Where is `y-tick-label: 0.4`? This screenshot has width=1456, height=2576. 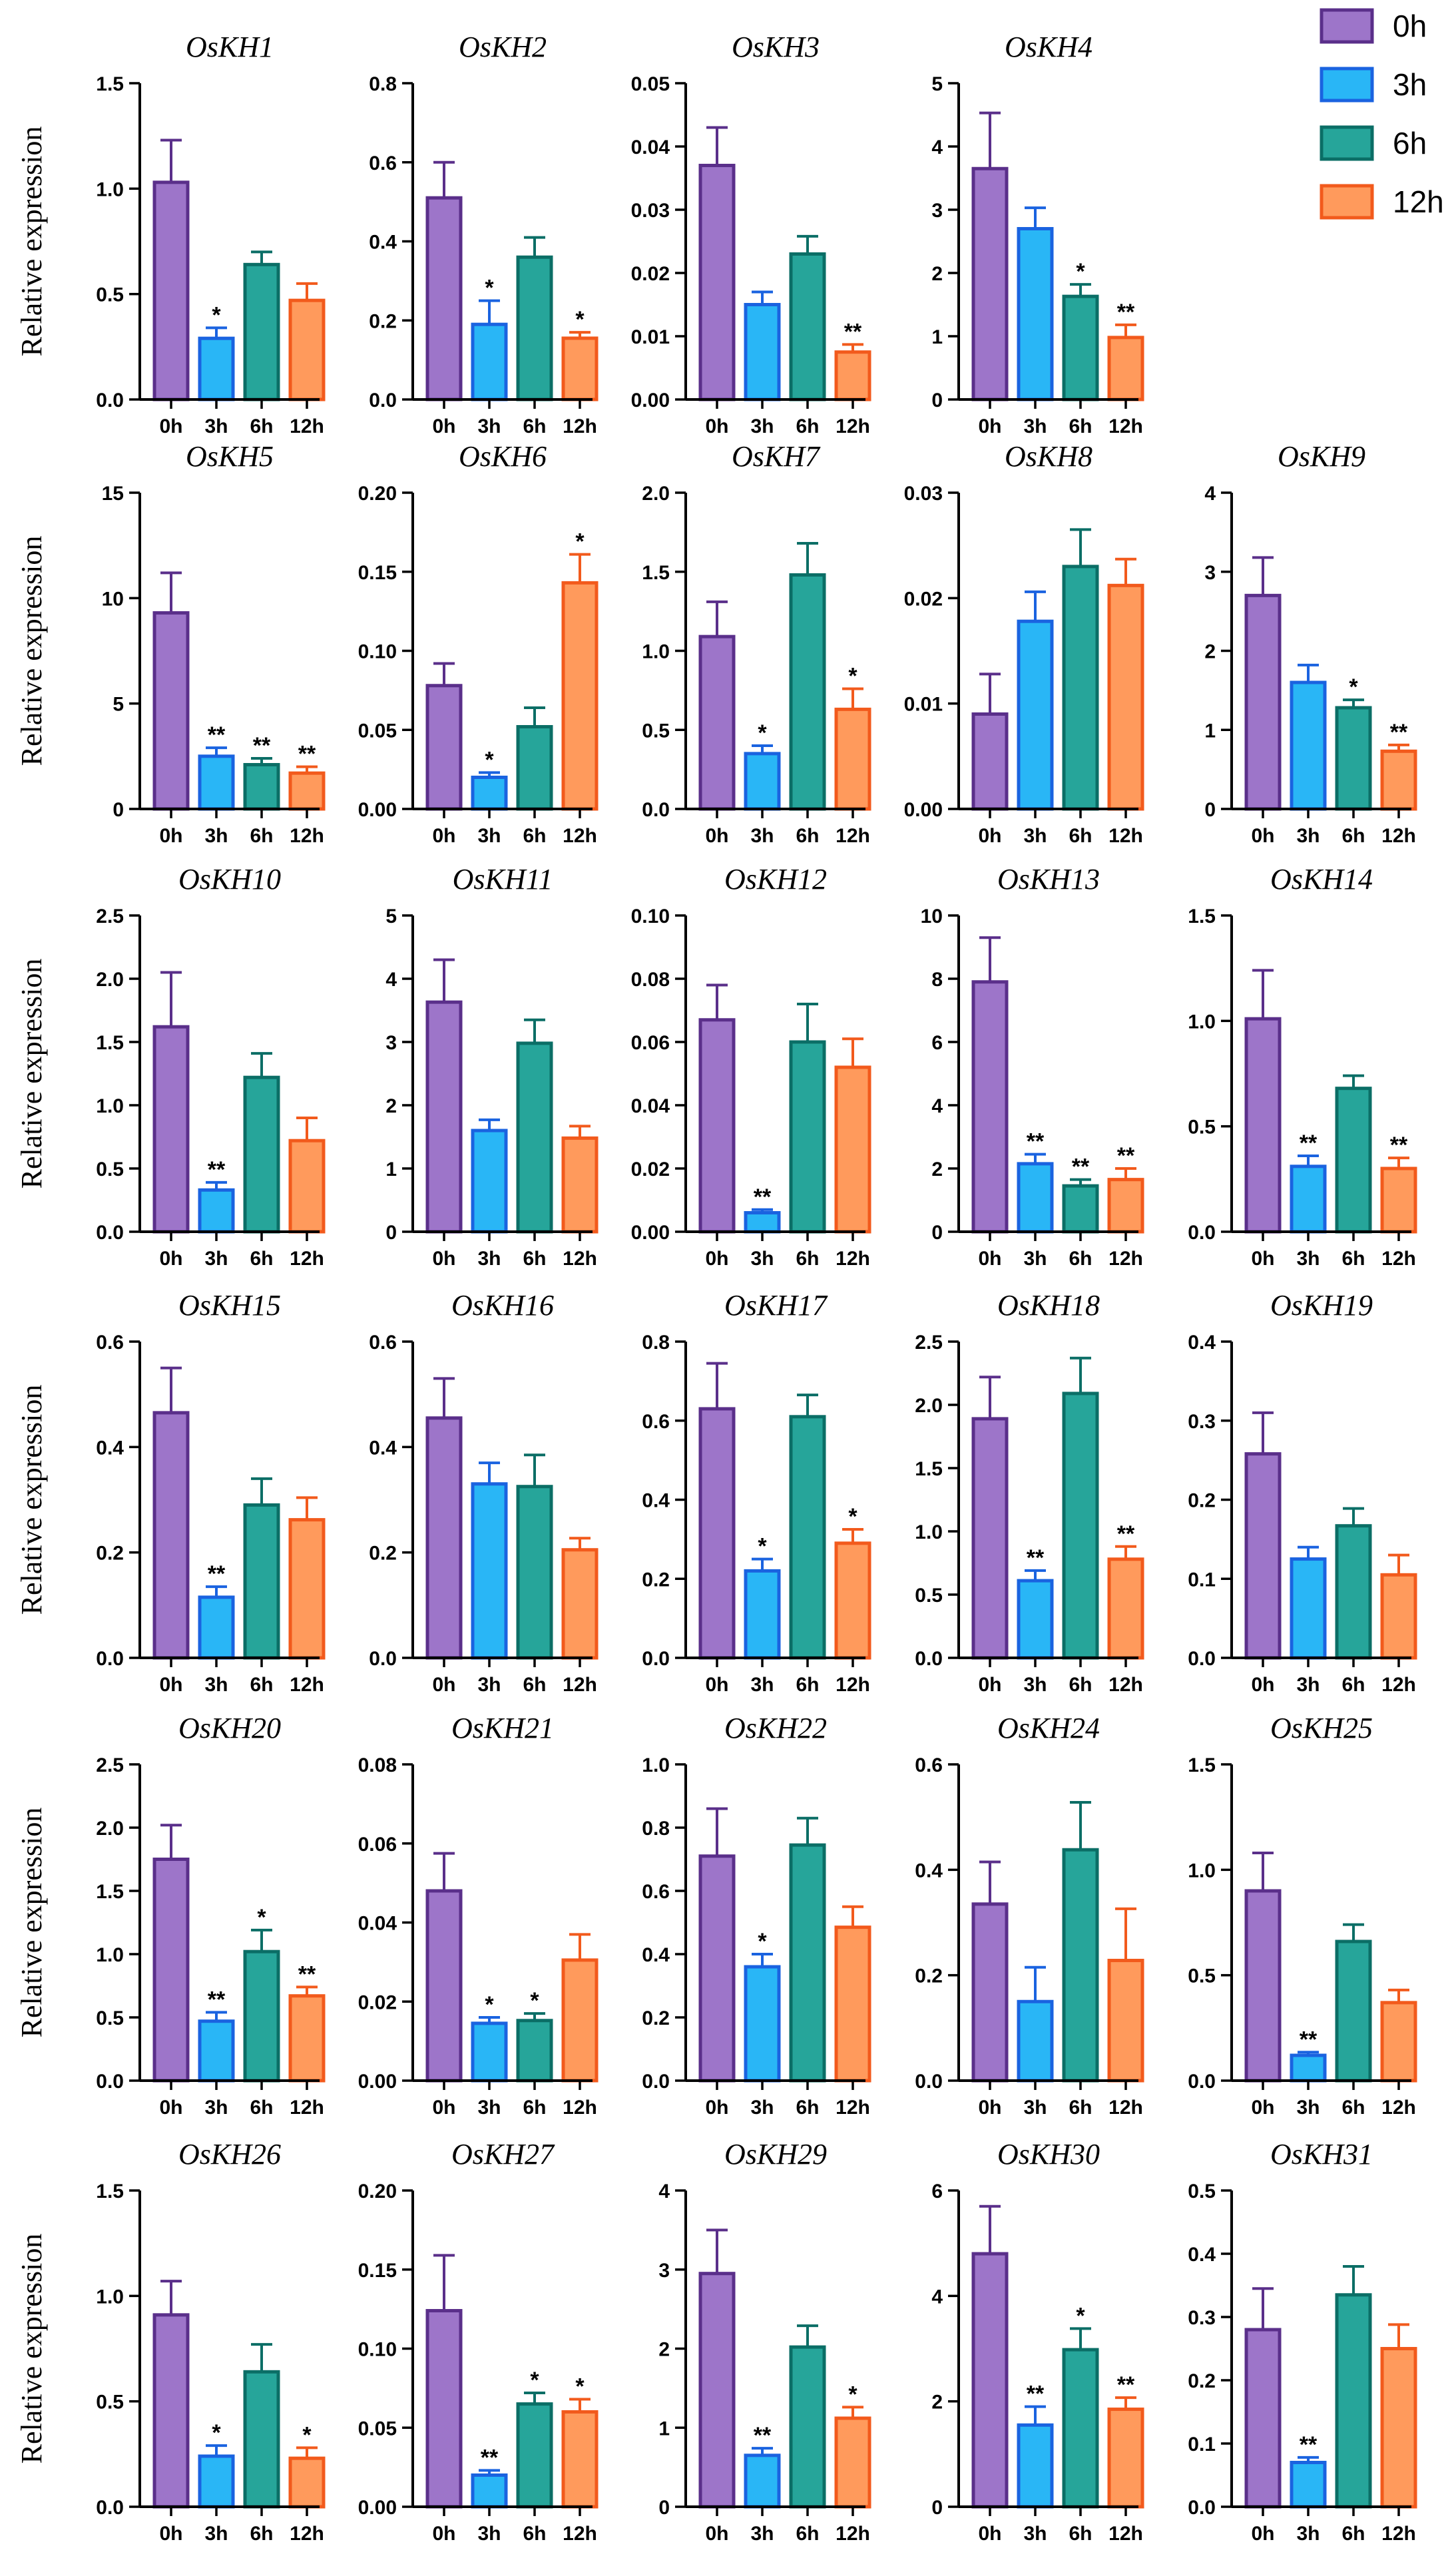
y-tick-label: 0.4 is located at coordinates (929, 1871).